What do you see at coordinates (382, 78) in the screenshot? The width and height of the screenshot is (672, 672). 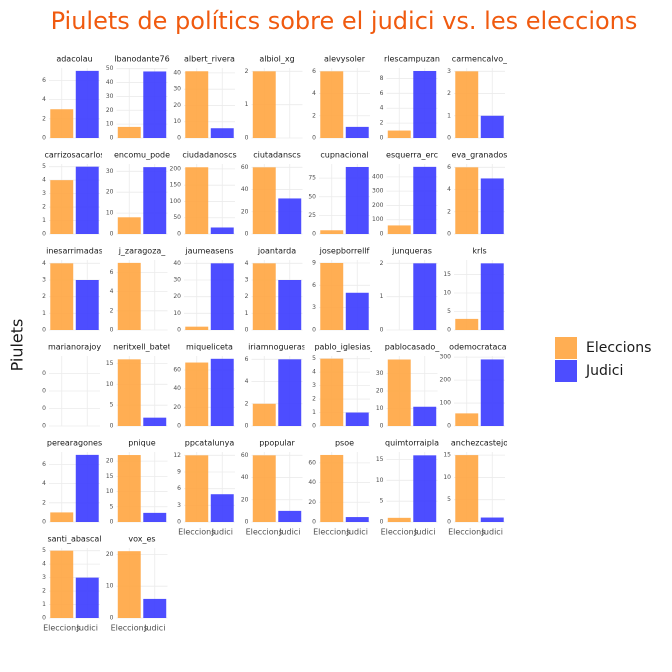 I see `y-tick-label: 8` at bounding box center [382, 78].